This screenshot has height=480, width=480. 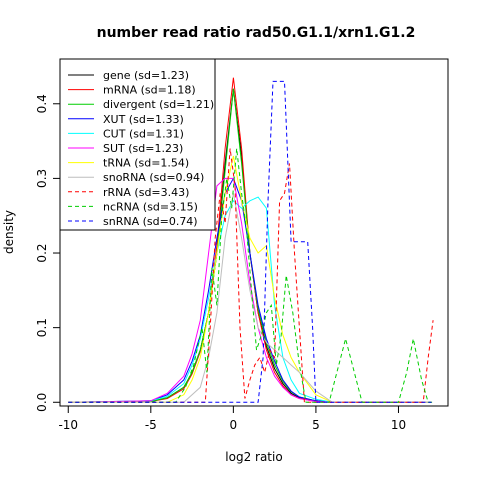 What do you see at coordinates (146, 75) in the screenshot?
I see `legend-label: gene (sd=1.23)` at bounding box center [146, 75].